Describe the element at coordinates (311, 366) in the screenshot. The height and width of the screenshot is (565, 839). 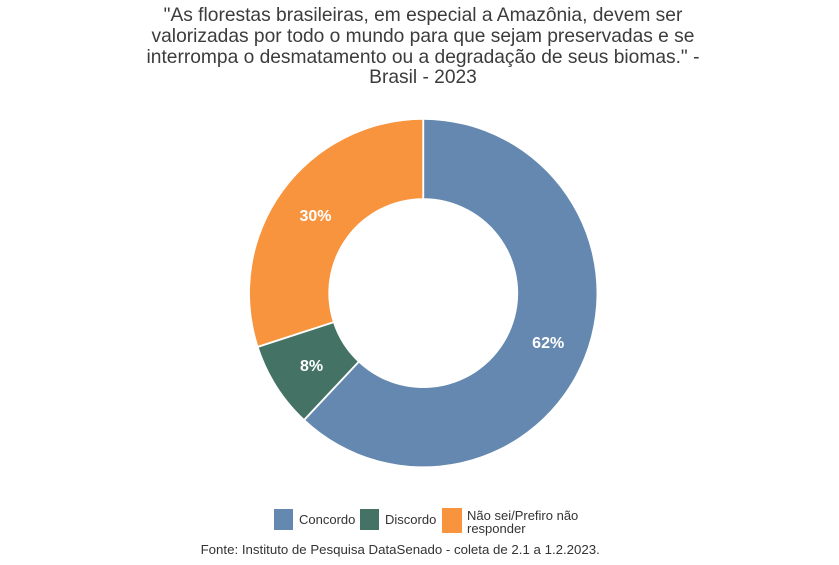
I see `svg-text: 8%` at that location.